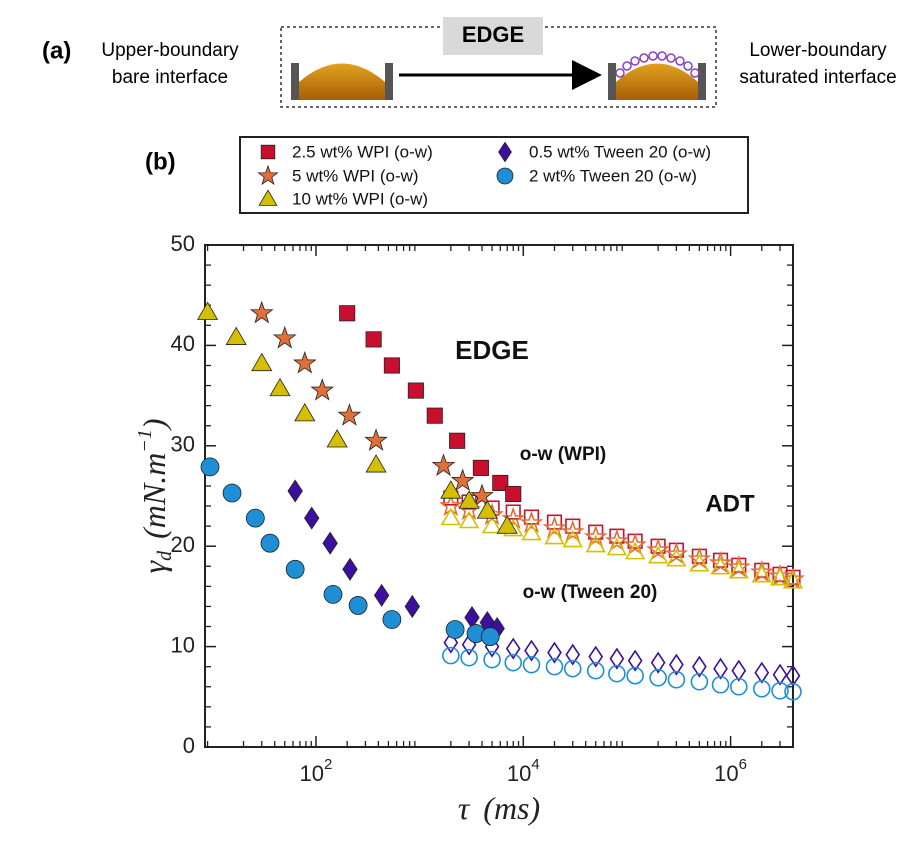  I want to click on x-axis-title: τ (ms), so click(499, 808).